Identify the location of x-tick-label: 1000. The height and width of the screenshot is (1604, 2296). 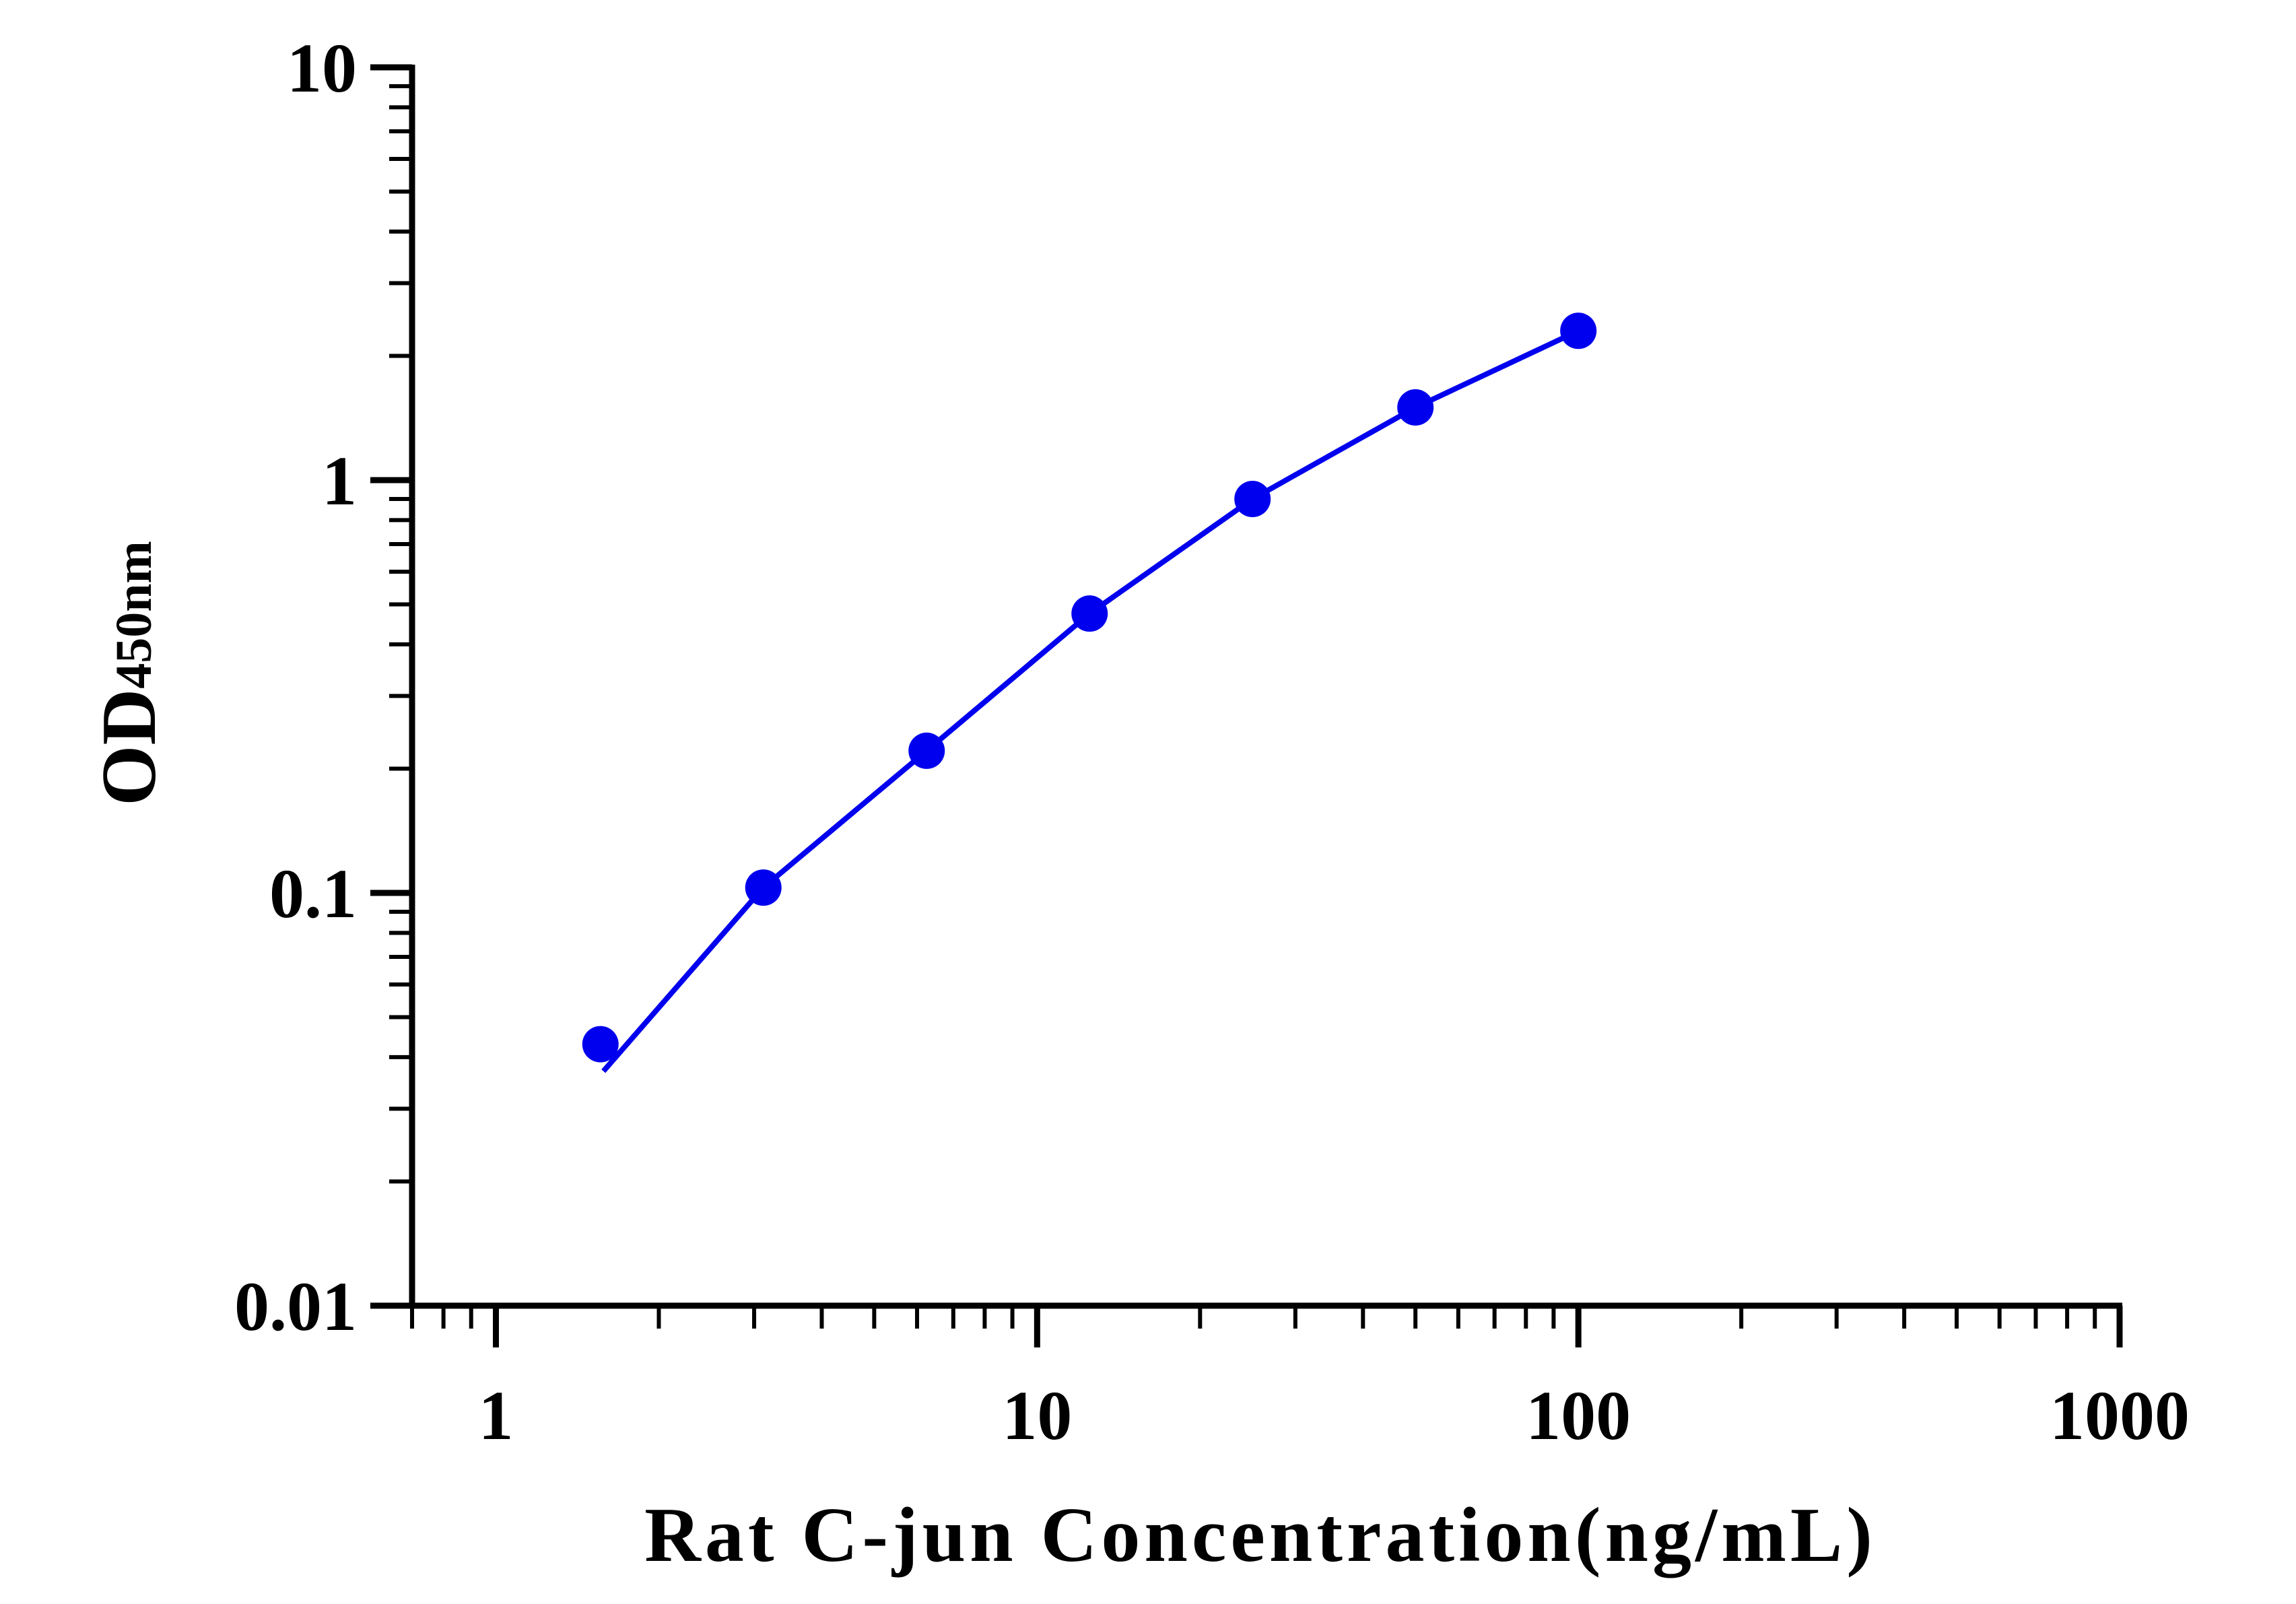
(2120, 1416).